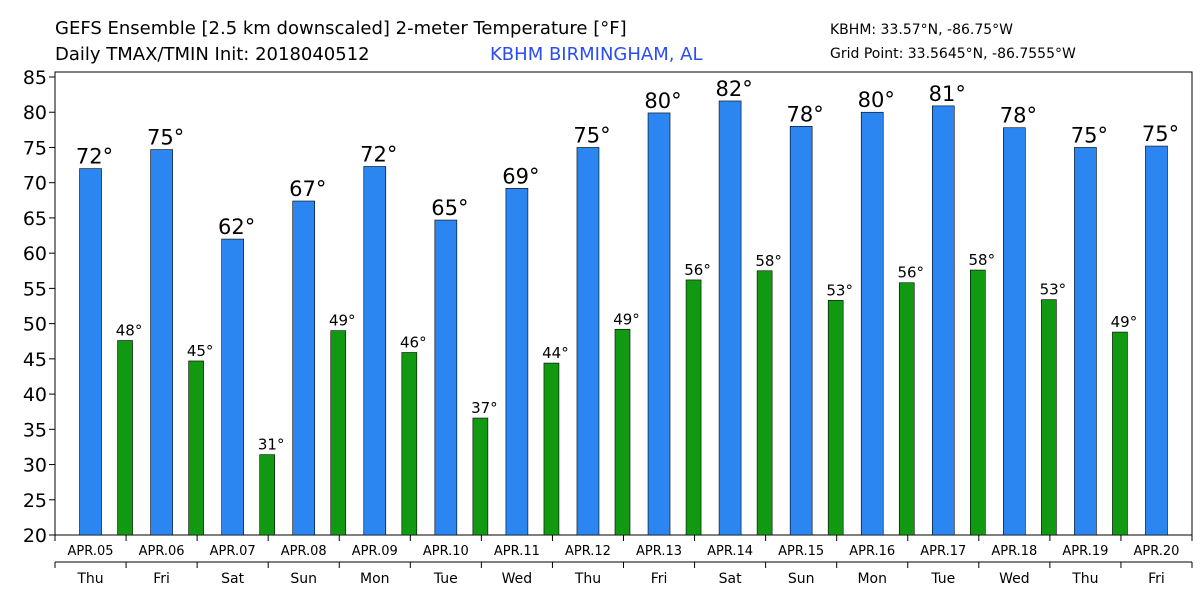 The height and width of the screenshot is (600, 1200). What do you see at coordinates (35, 466) in the screenshot?
I see `y-tick-label: 30` at bounding box center [35, 466].